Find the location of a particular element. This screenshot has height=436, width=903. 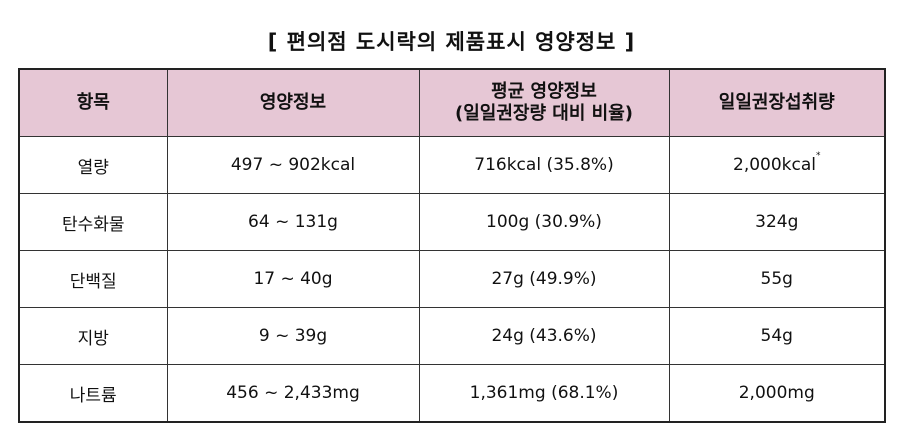

table-row: 열량 497 ~ 902kcal 716kcal (35.8%) 2,000kcal* is located at coordinates (452, 165).